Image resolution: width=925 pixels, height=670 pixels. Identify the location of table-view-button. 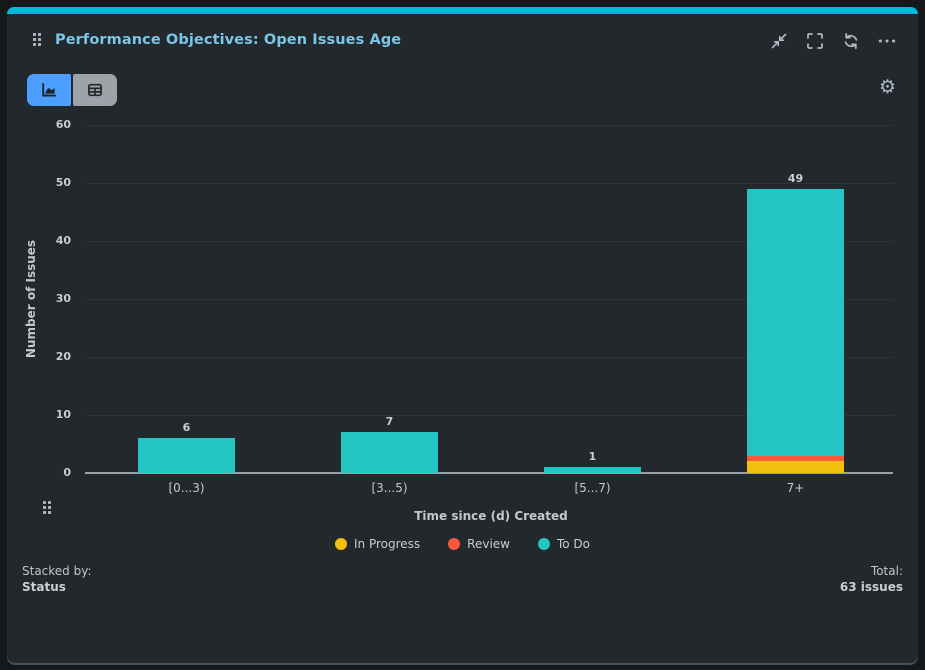
(95, 90).